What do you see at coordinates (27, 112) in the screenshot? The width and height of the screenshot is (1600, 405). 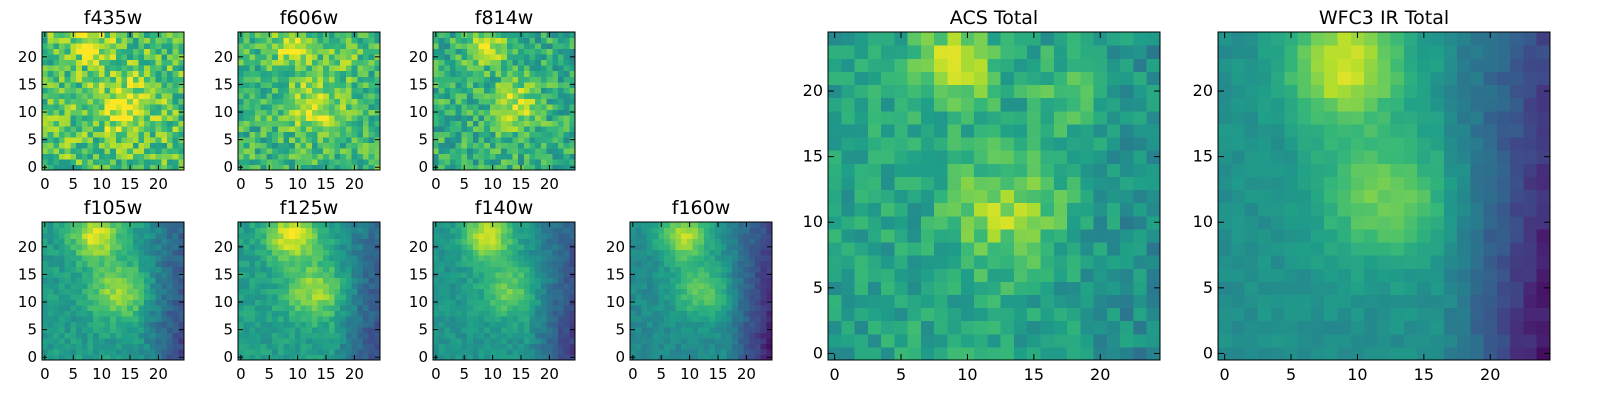 I see `y-tick-label: 10` at bounding box center [27, 112].